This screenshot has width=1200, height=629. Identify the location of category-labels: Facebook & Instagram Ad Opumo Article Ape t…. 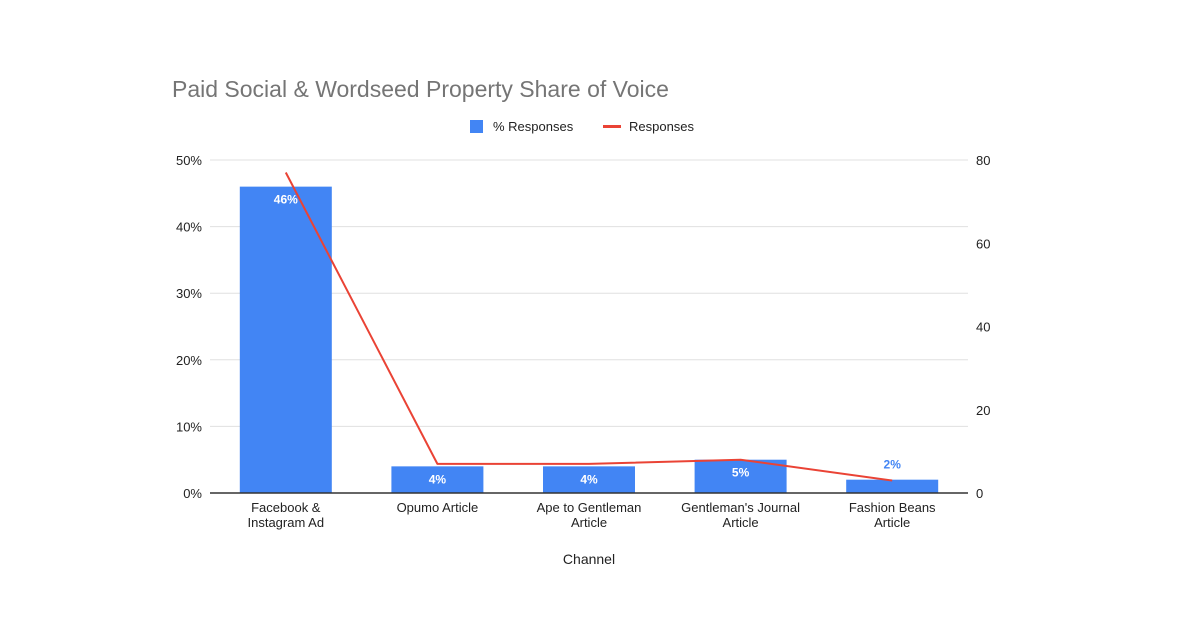
(591, 515).